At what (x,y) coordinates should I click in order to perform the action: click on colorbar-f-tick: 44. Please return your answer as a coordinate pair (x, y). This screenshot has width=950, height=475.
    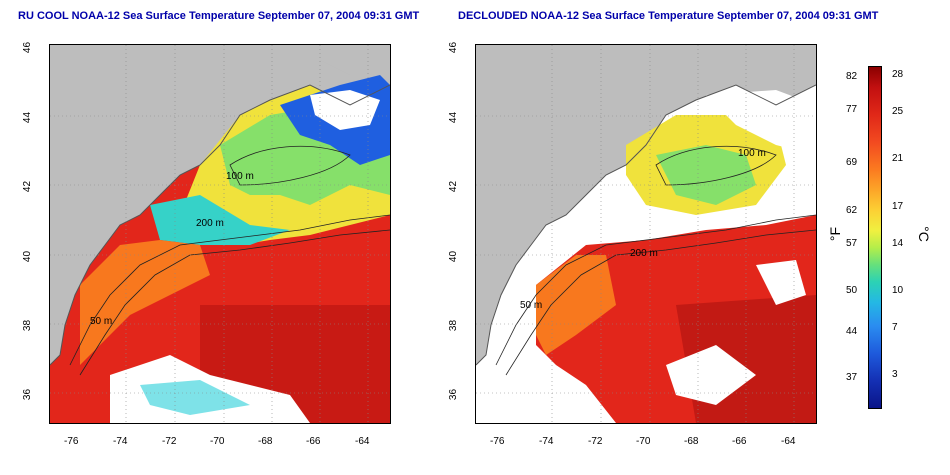
    Looking at the image, I should click on (852, 331).